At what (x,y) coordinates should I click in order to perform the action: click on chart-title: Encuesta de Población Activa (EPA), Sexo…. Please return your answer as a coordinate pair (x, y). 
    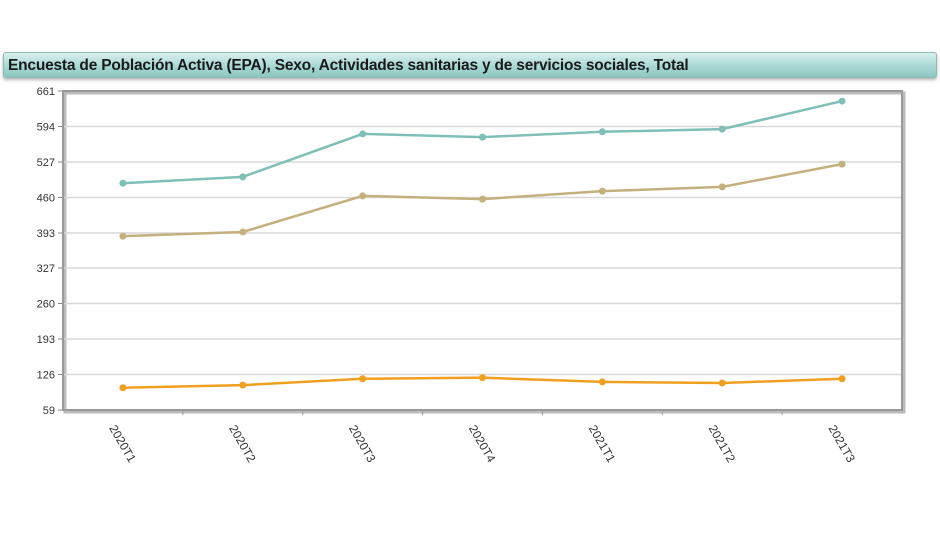
    Looking at the image, I should click on (348, 65).